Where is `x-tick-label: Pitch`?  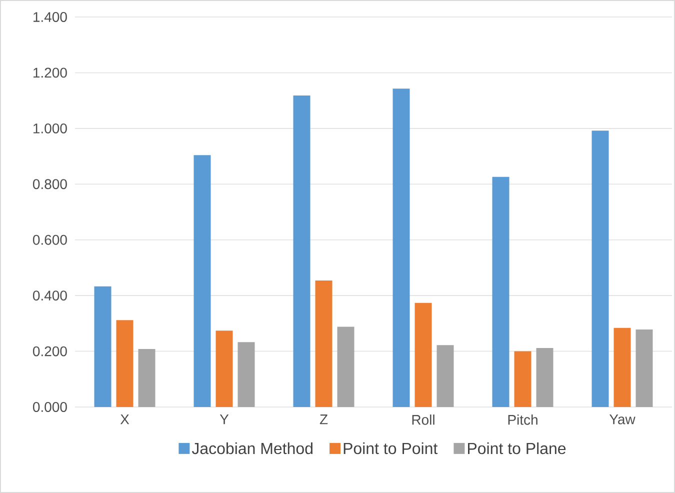
x-tick-label: Pitch is located at coordinates (523, 419).